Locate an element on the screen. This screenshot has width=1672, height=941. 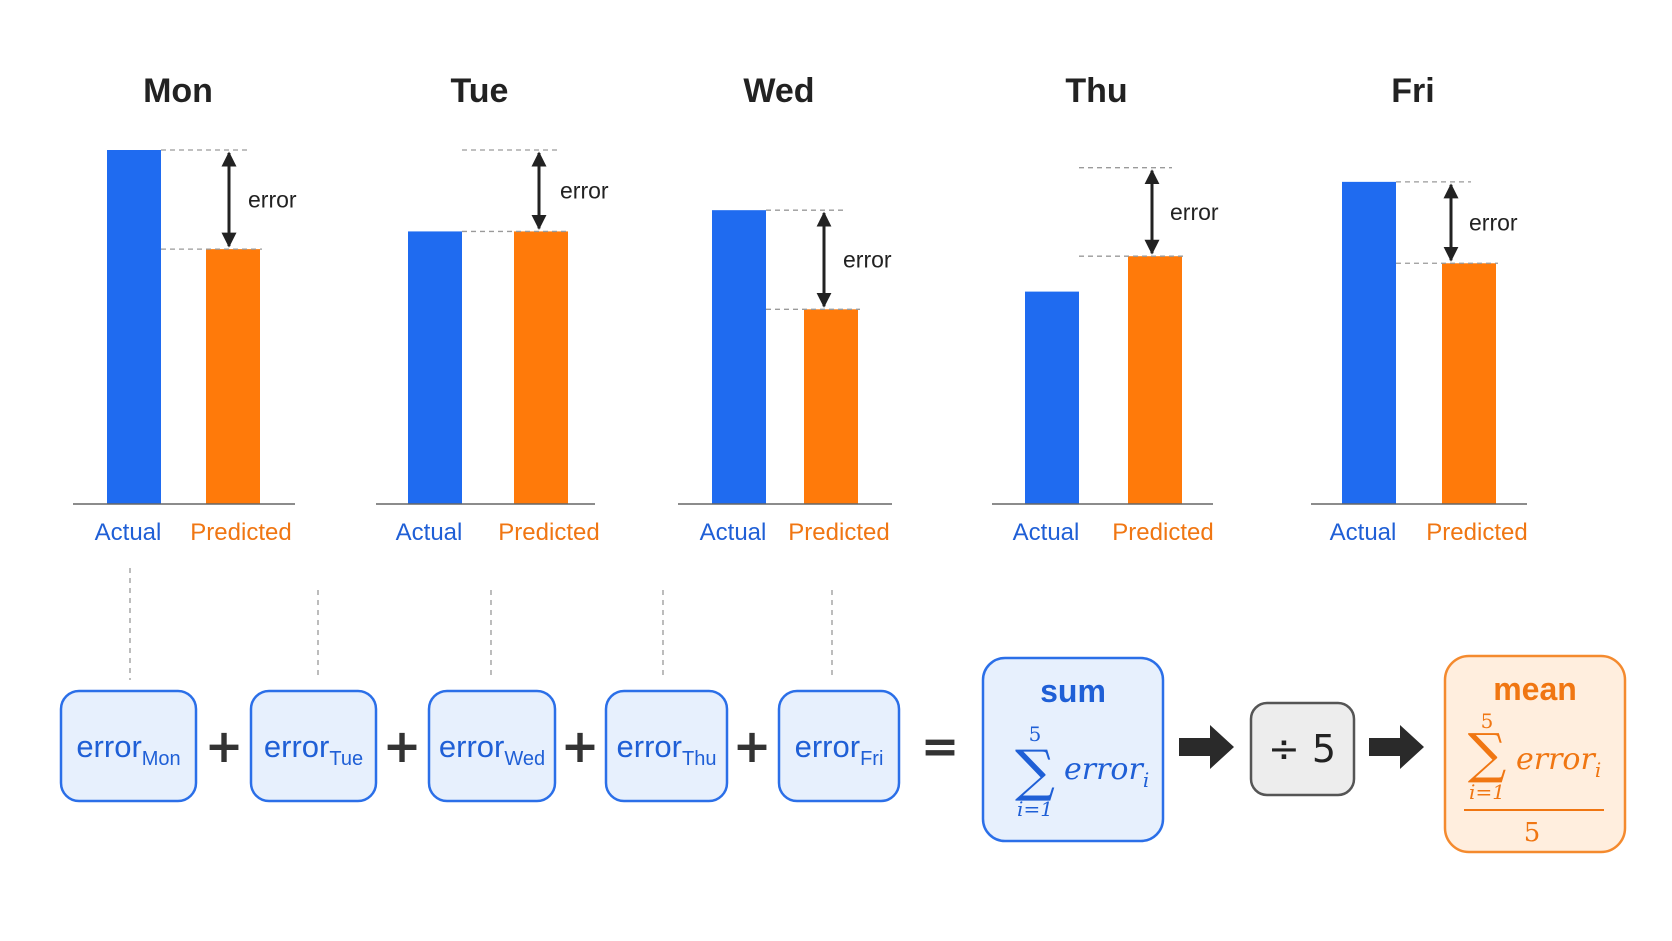
mean-term: errori is located at coordinates (1558, 762).